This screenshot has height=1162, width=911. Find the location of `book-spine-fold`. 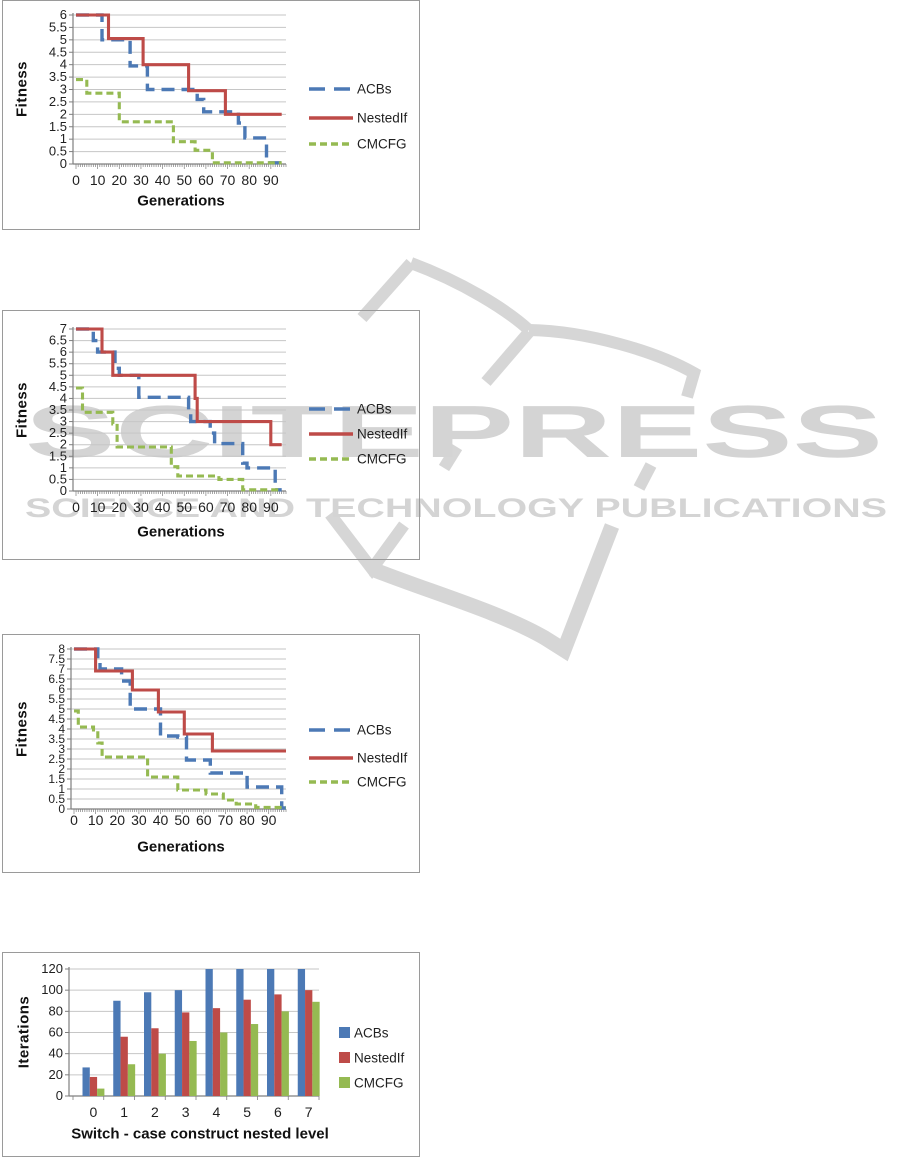

book-spine-fold is located at coordinates (507, 357).